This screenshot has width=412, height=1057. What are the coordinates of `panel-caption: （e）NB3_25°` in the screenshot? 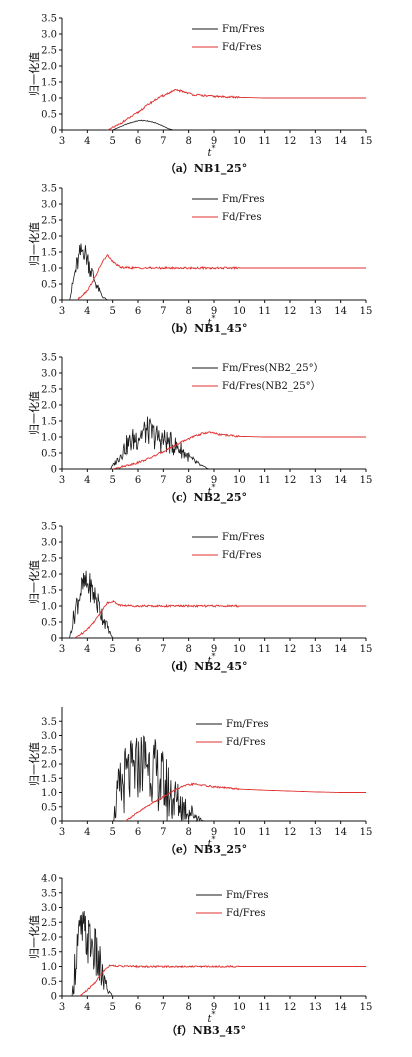 It's located at (206, 849).